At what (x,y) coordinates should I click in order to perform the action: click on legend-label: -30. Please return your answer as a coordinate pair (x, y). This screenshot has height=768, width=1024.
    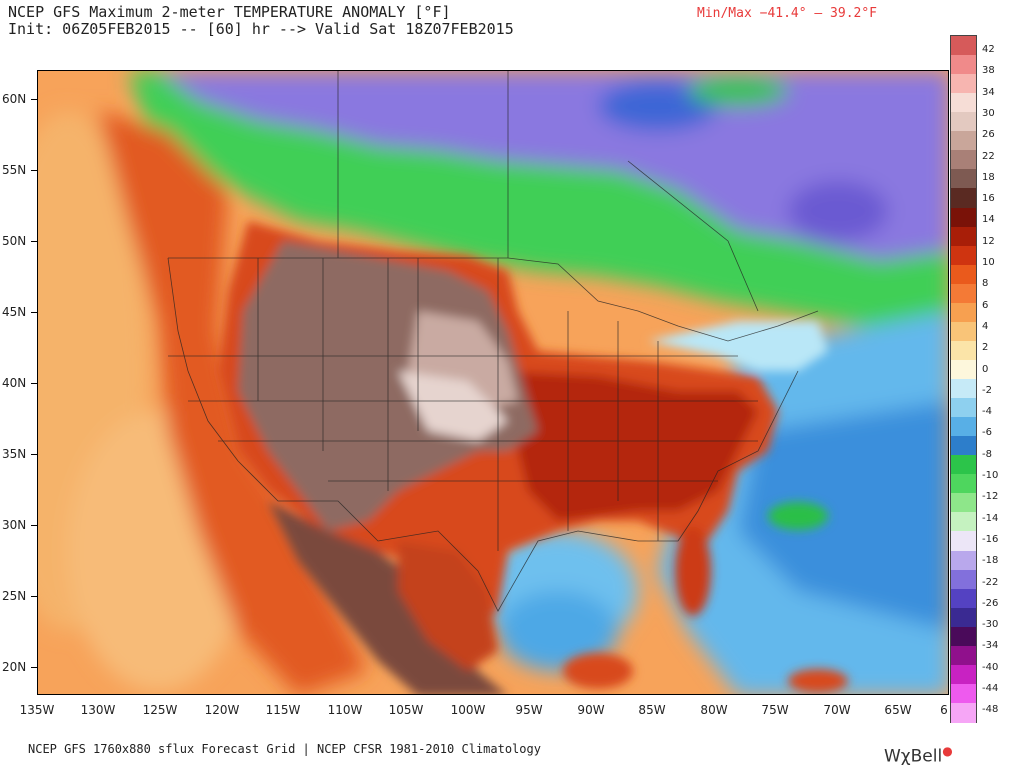
    Looking at the image, I should click on (990, 625).